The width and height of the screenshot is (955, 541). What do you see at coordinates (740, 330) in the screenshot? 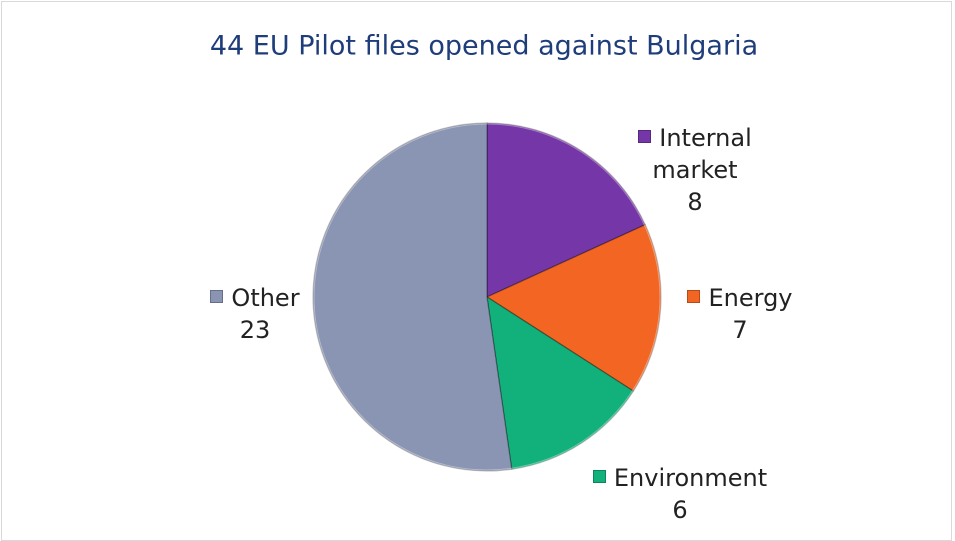
I see `label-value: 7` at bounding box center [740, 330].